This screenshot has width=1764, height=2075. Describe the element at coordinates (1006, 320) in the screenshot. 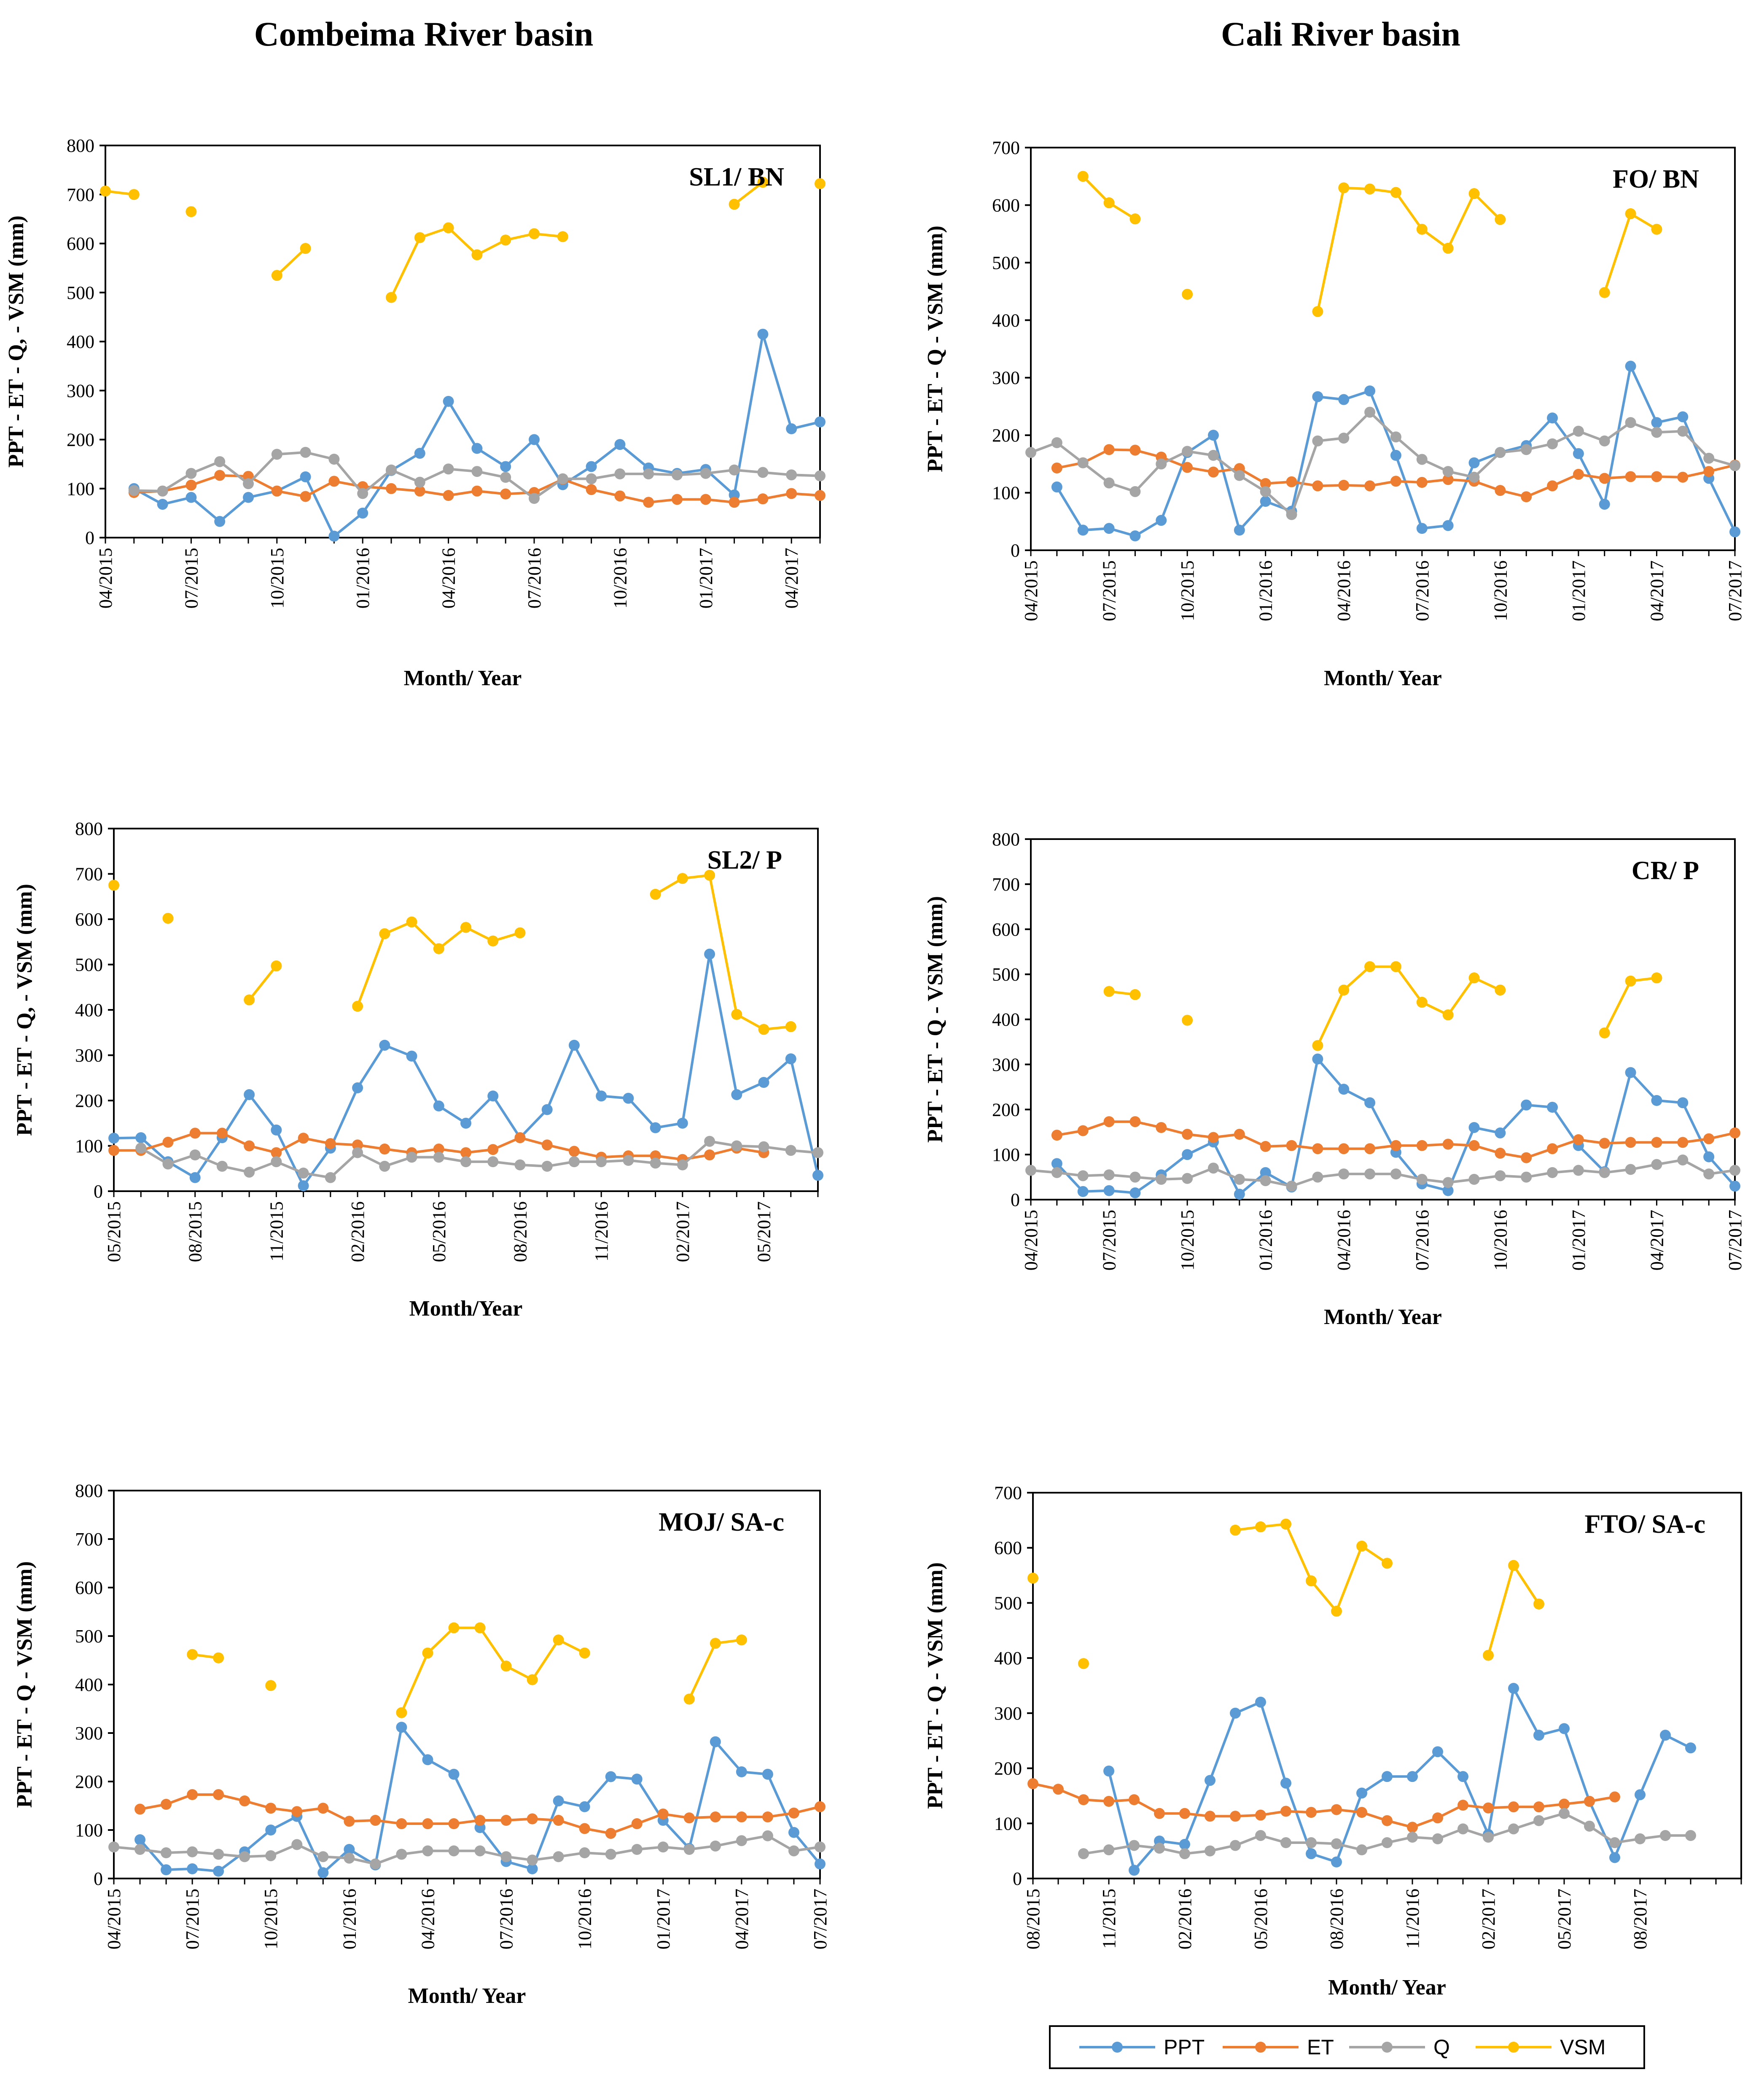

I see `panel-1-ytick-label: 400` at that location.